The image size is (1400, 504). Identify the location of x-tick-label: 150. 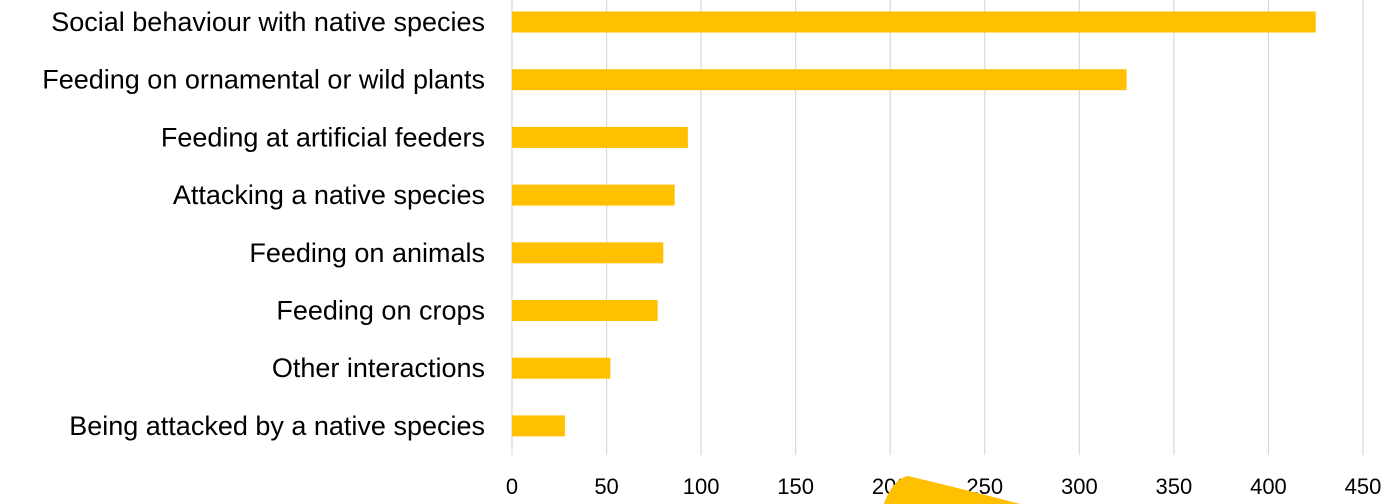
(795, 486).